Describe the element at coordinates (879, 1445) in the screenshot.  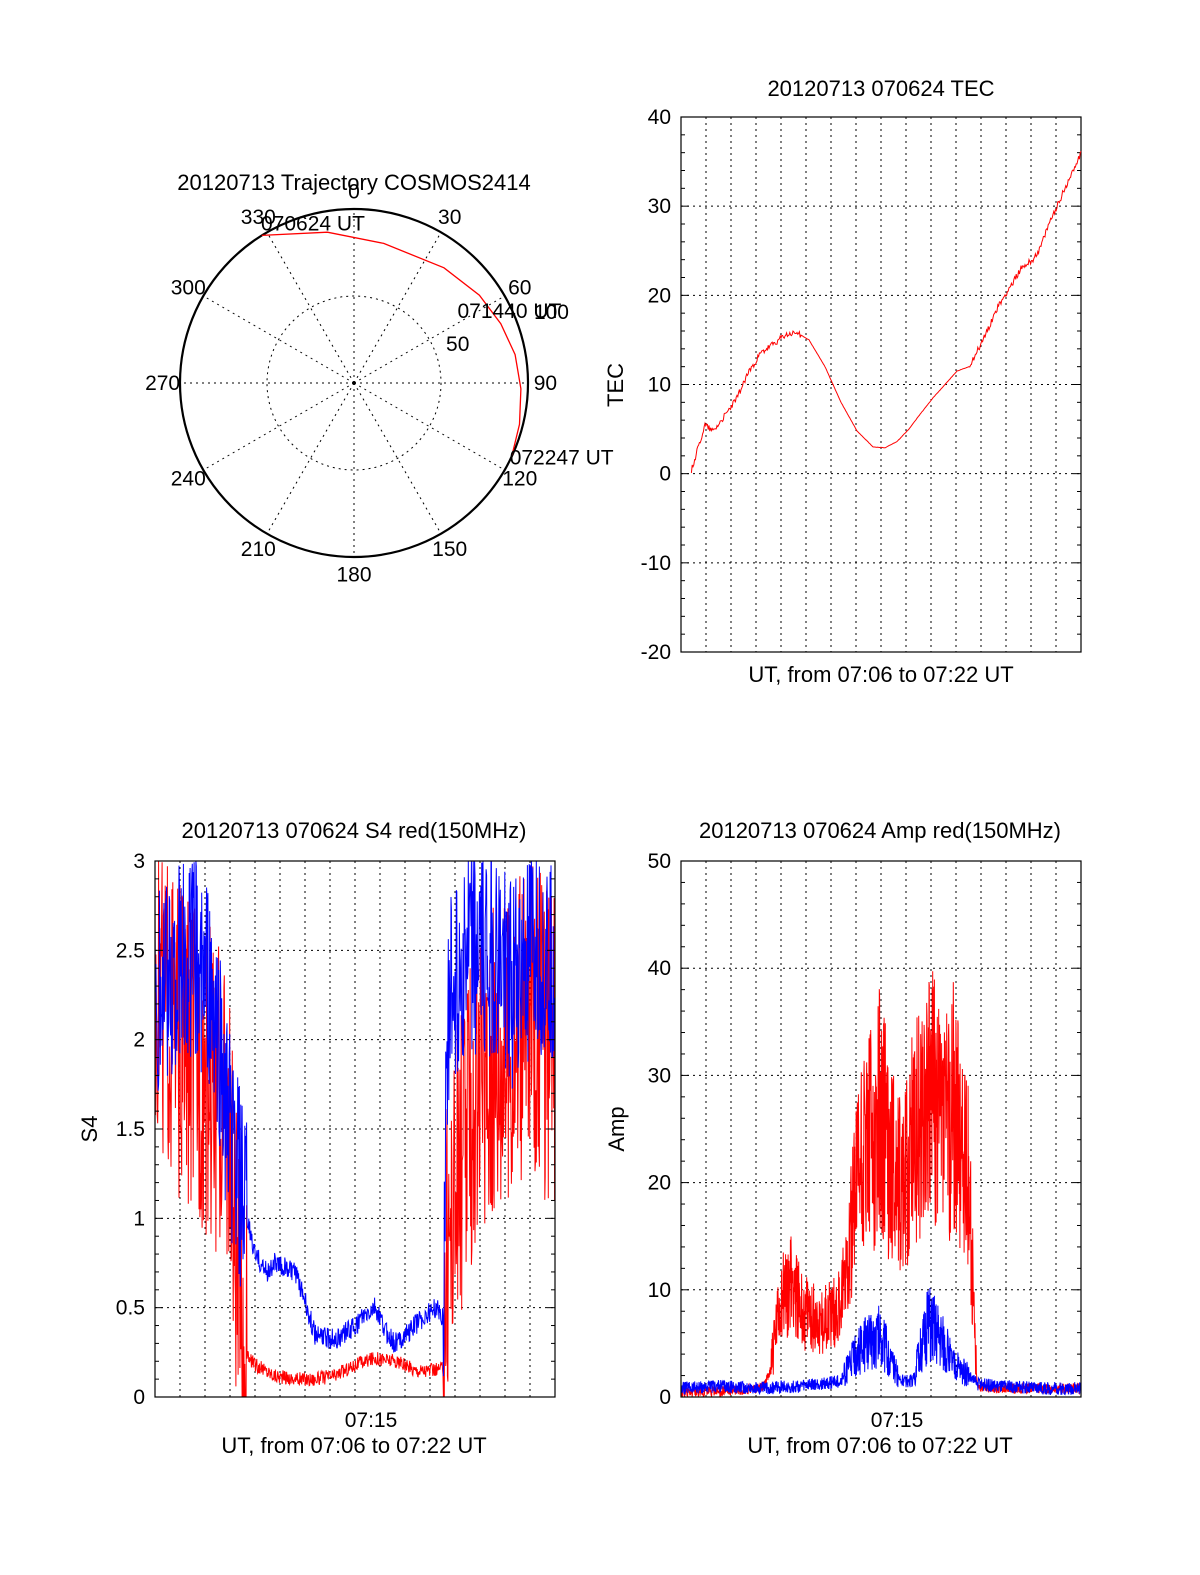
I see `amp-x-label: UT, from 07:06 to 07:22 UT` at that location.